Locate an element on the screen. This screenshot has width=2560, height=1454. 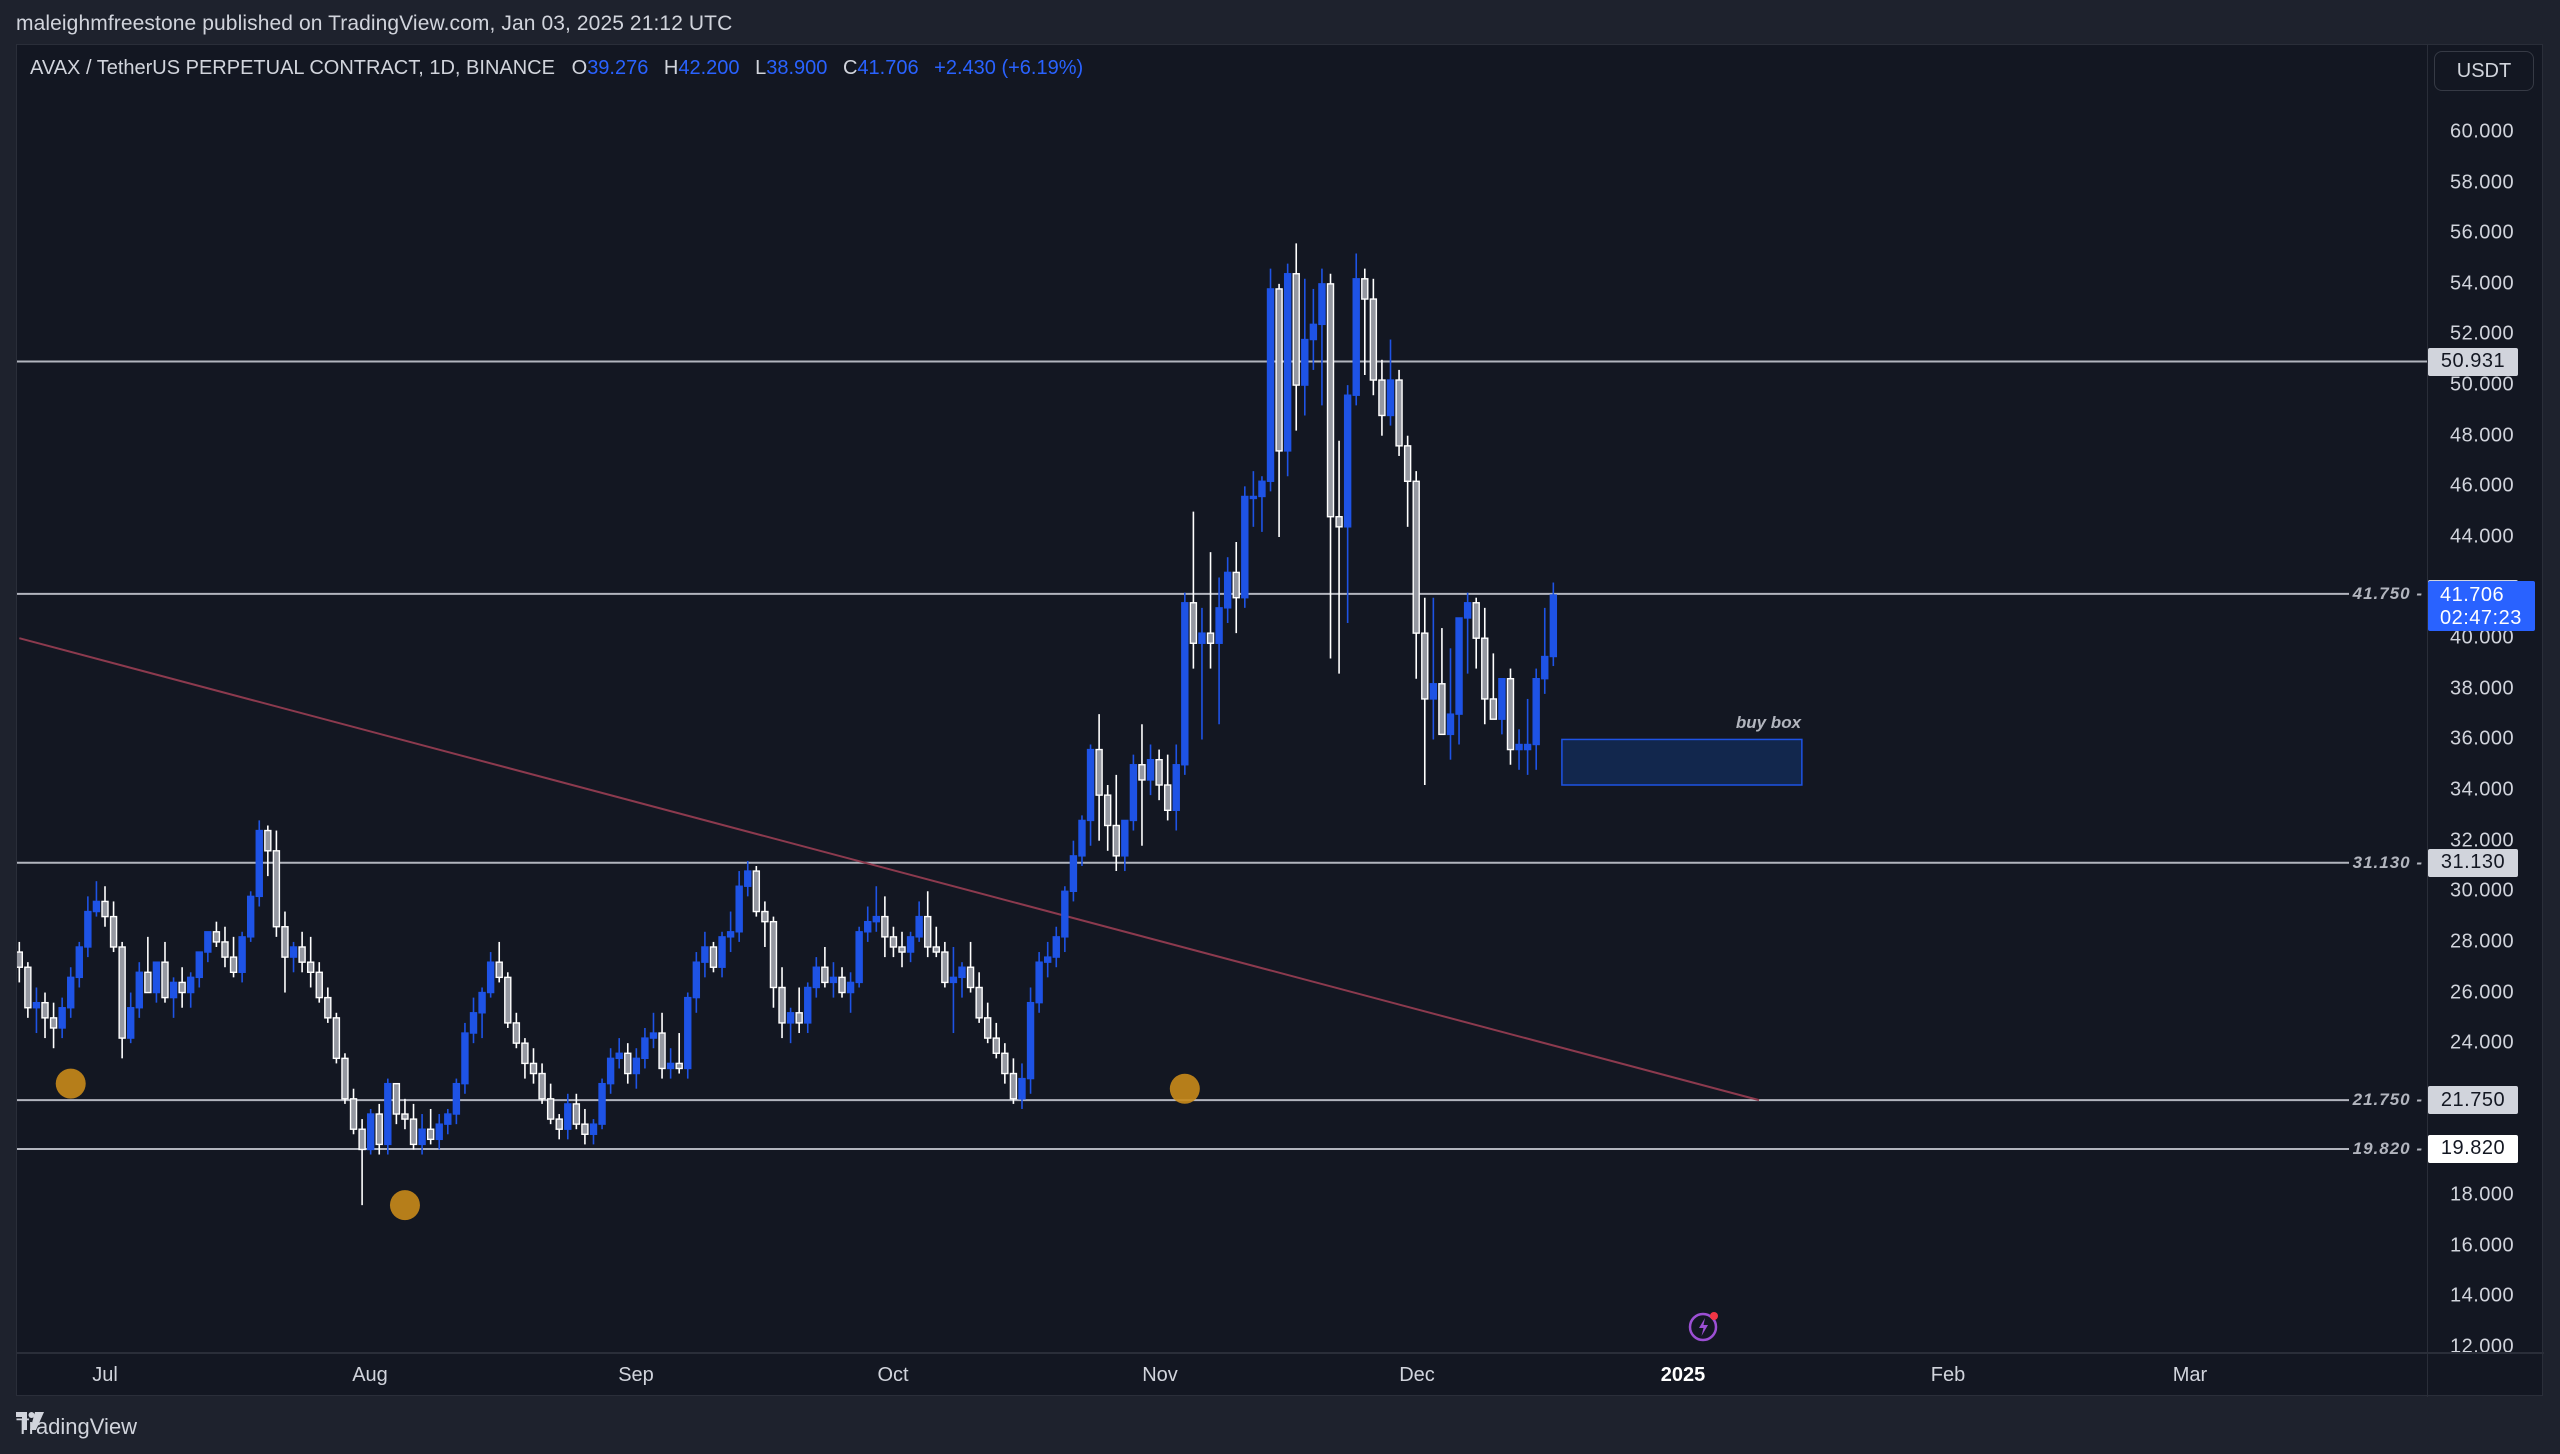
price-tick: 56.000 is located at coordinates (2482, 232).